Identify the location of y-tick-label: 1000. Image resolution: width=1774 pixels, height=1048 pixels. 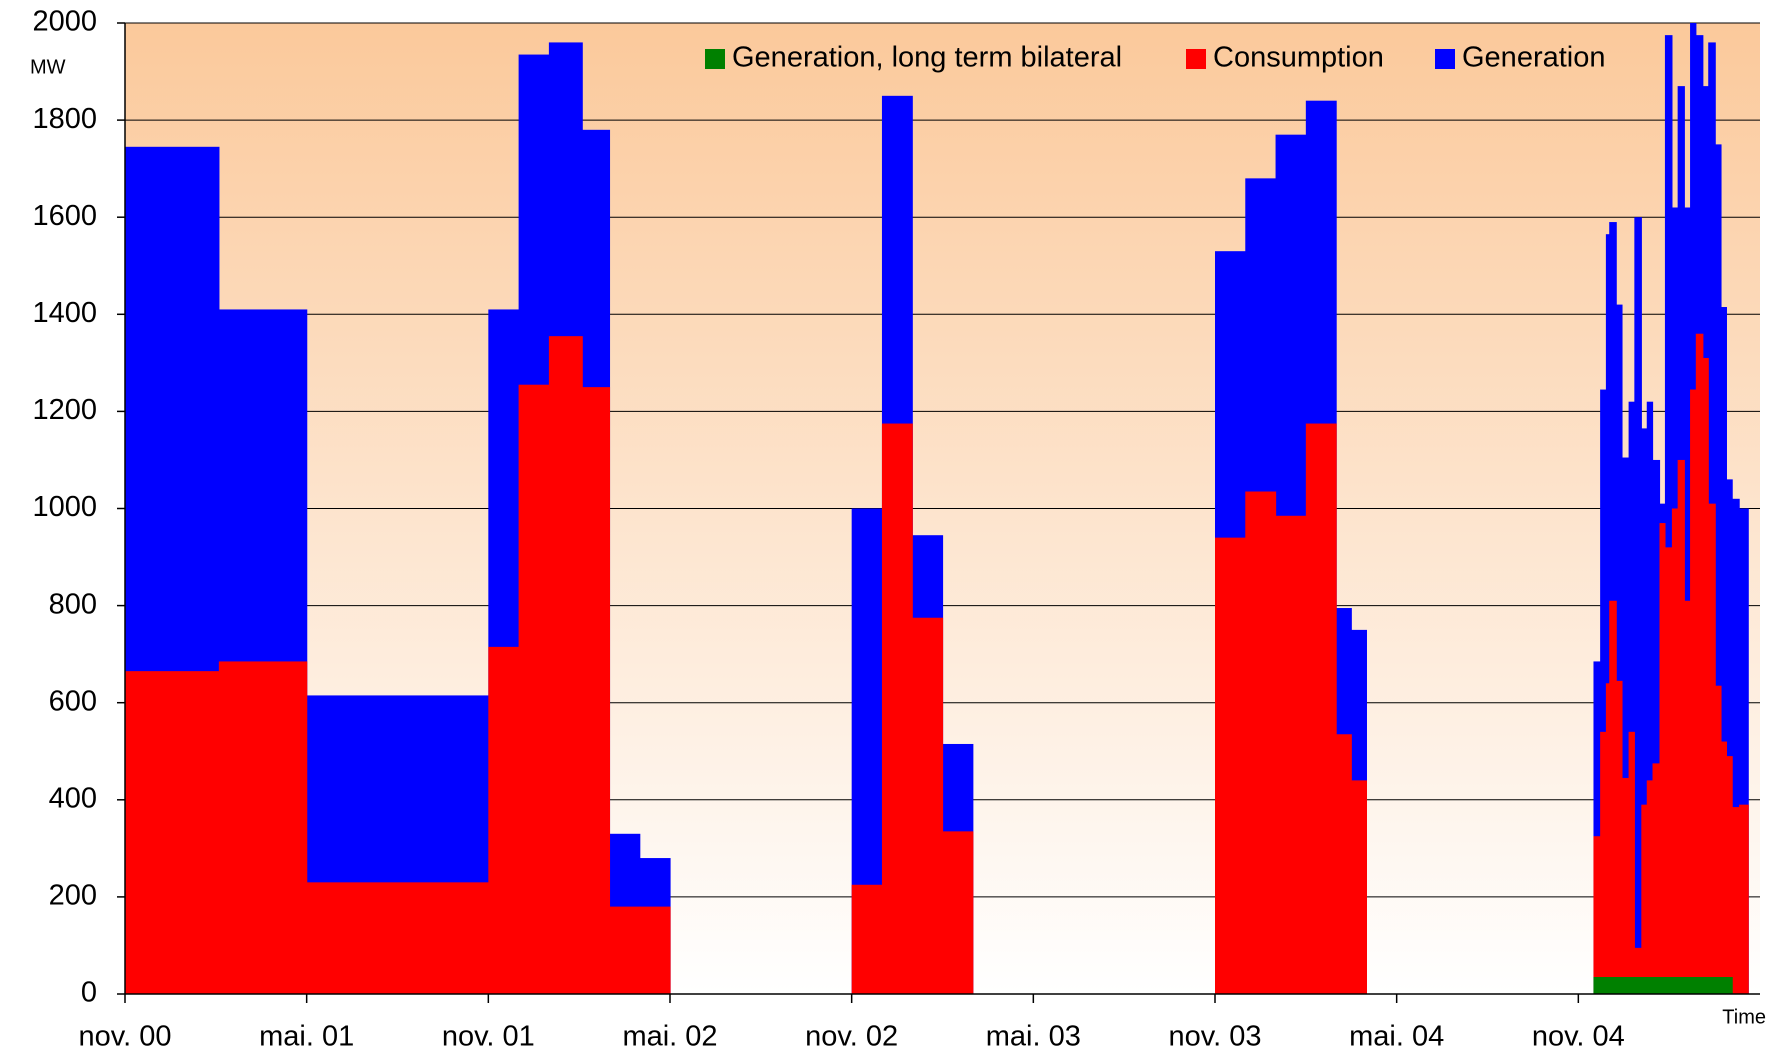
(64, 507).